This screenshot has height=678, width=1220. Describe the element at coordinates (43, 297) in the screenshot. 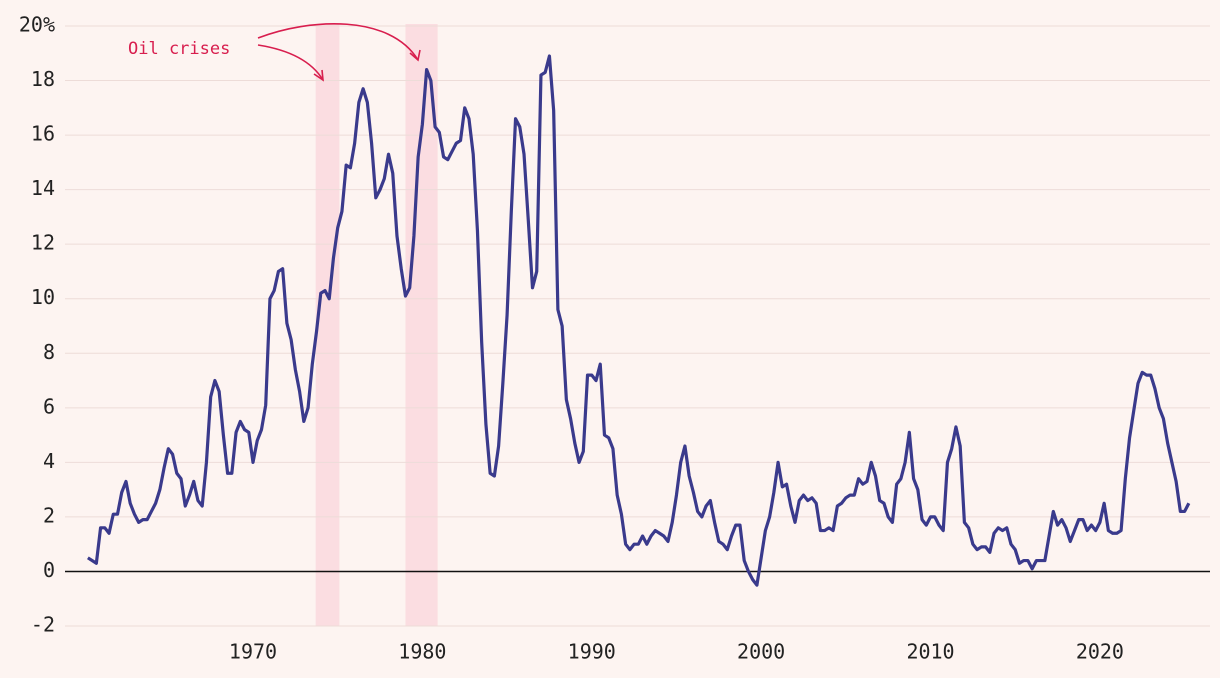

I see `y-tick-label: 10` at that location.